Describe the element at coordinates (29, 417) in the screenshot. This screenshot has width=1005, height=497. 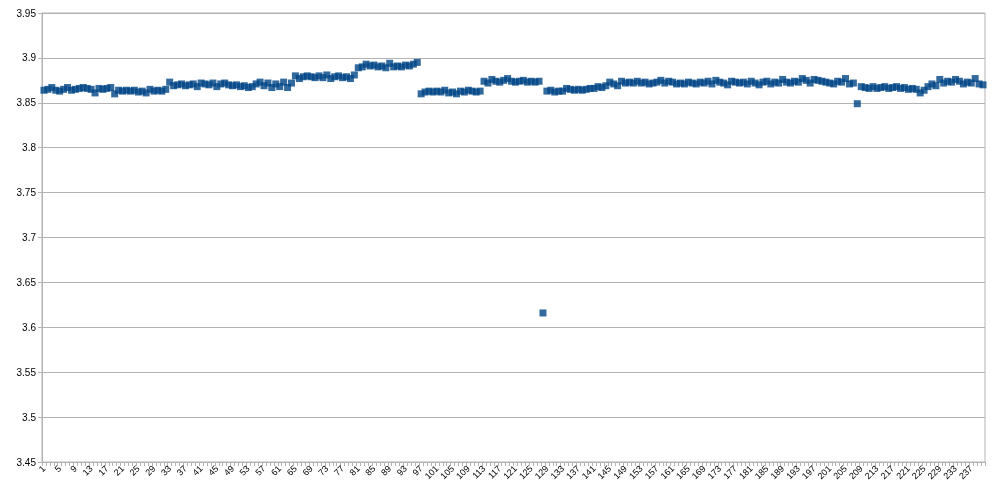
I see `y-tick-label: 3.5` at that location.